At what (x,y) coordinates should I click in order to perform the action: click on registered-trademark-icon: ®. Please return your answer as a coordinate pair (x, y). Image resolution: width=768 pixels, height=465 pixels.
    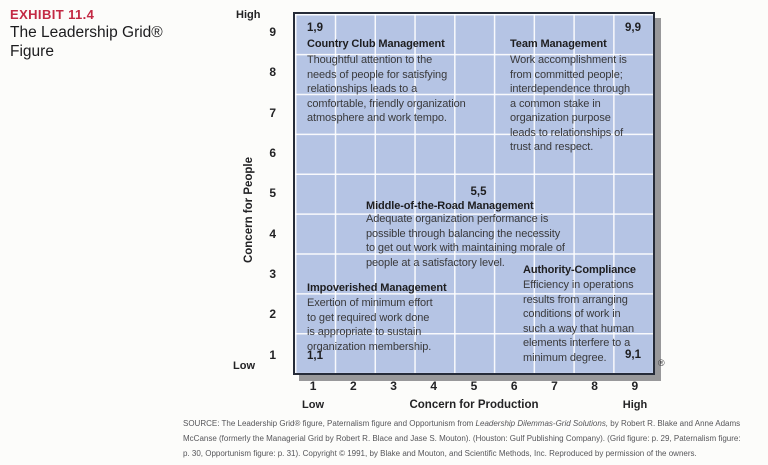
    Looking at the image, I should click on (661, 363).